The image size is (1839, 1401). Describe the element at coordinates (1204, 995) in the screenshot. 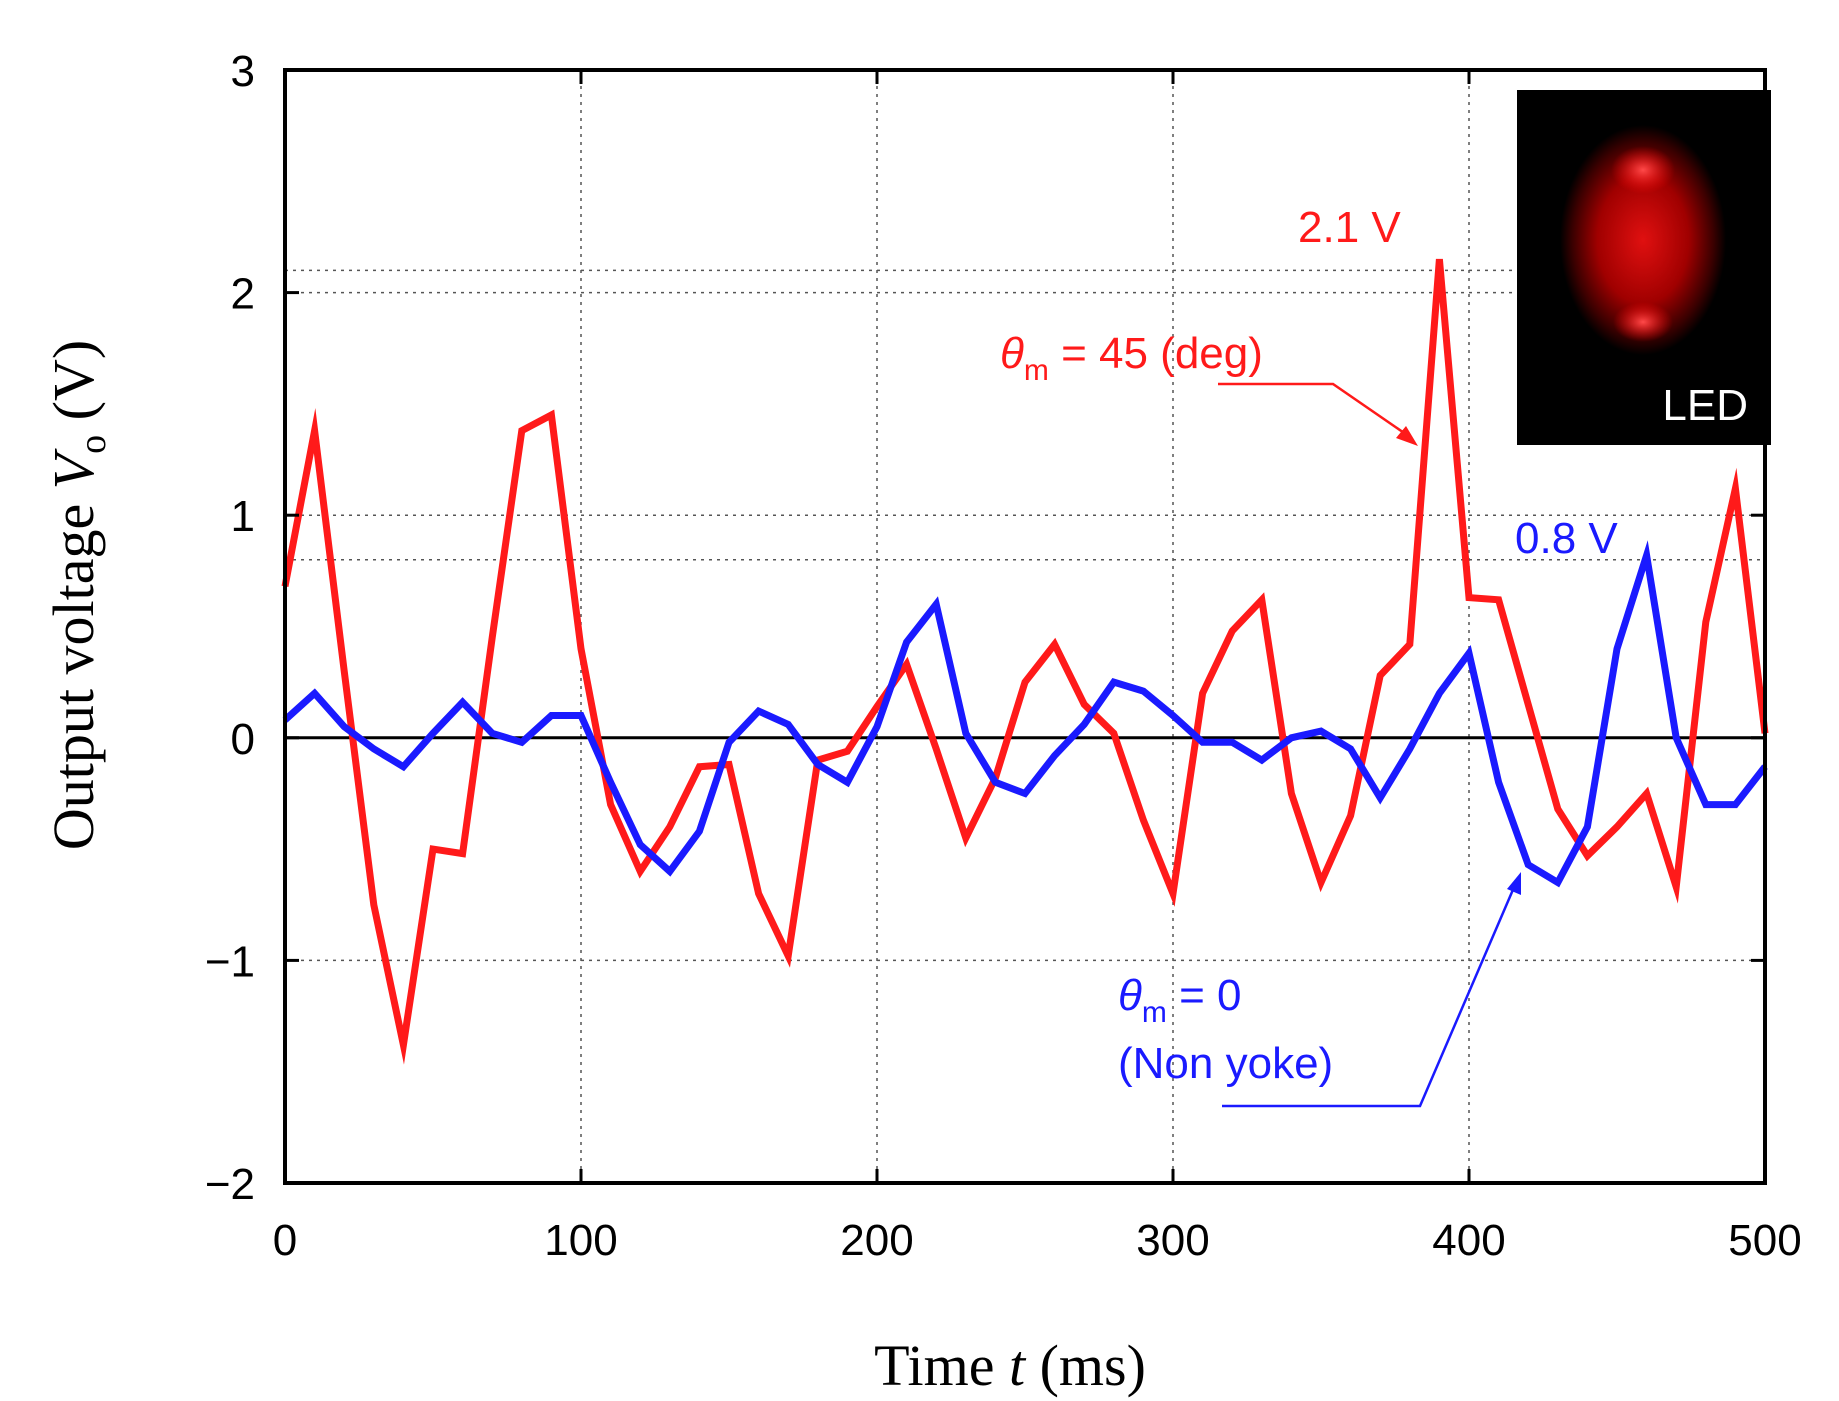

I see `blue-series-rest: = 0` at that location.